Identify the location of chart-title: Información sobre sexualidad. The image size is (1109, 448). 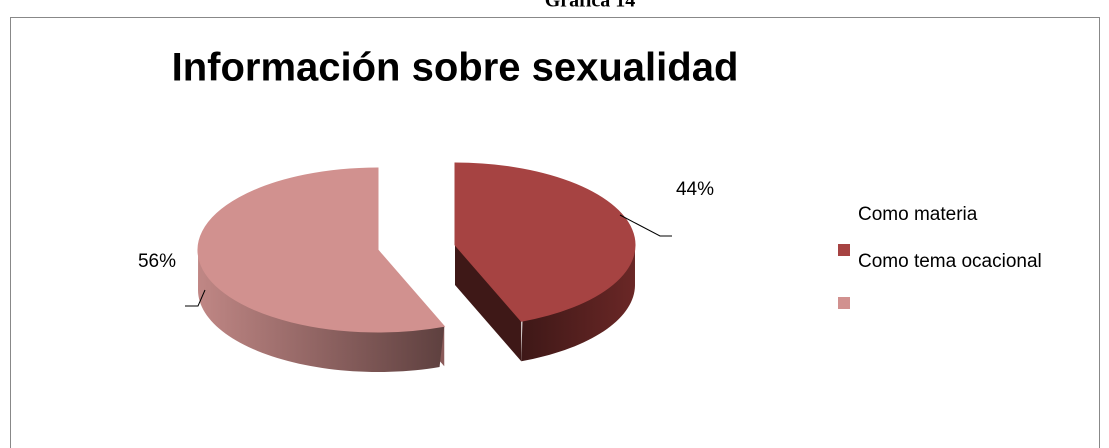
(455, 68).